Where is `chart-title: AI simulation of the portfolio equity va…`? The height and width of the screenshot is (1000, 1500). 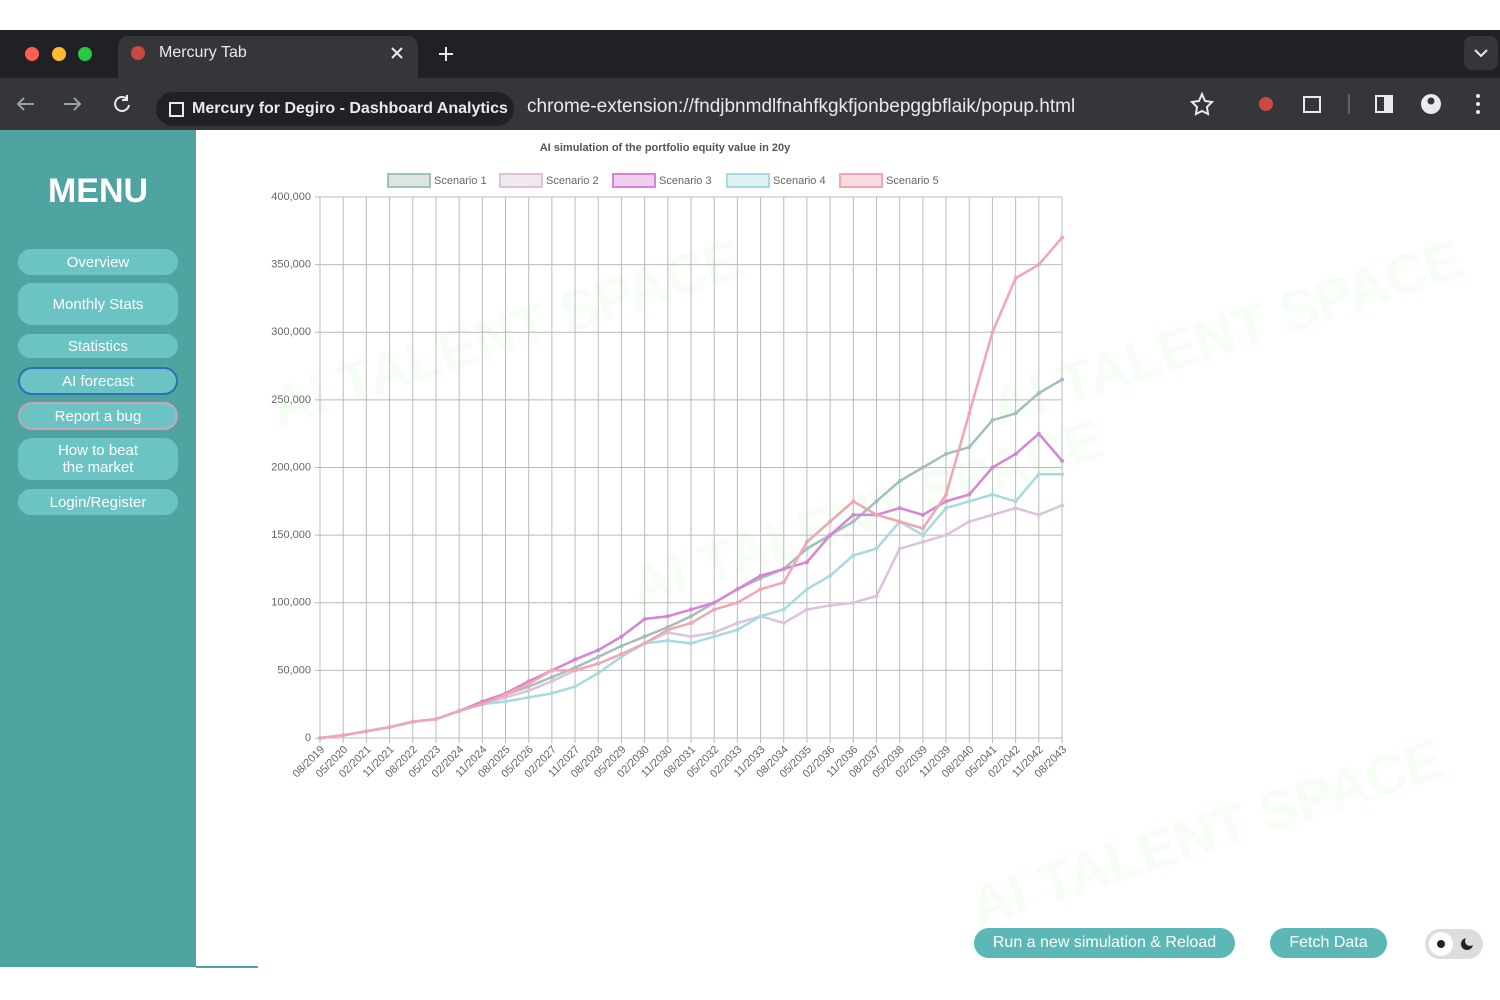 chart-title: AI simulation of the portfolio equity va… is located at coordinates (665, 148).